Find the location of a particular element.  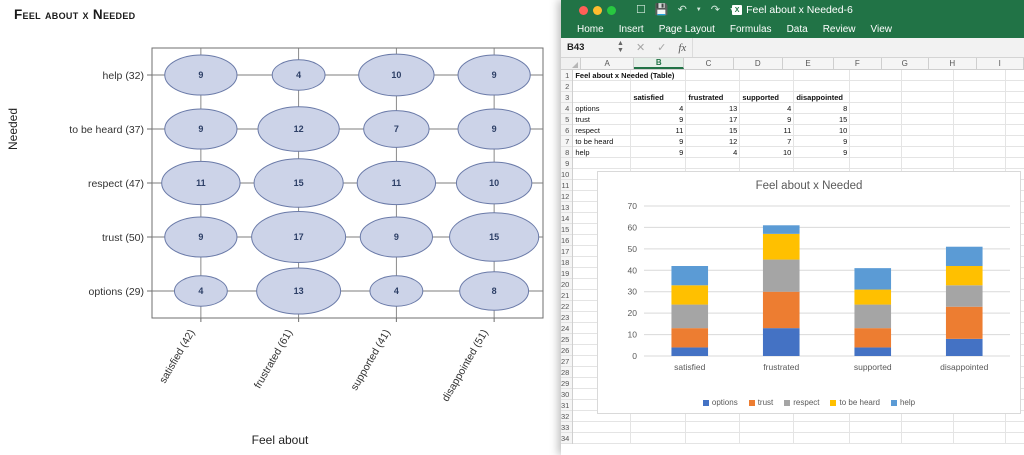

cell-G1 is located at coordinates (928, 75).